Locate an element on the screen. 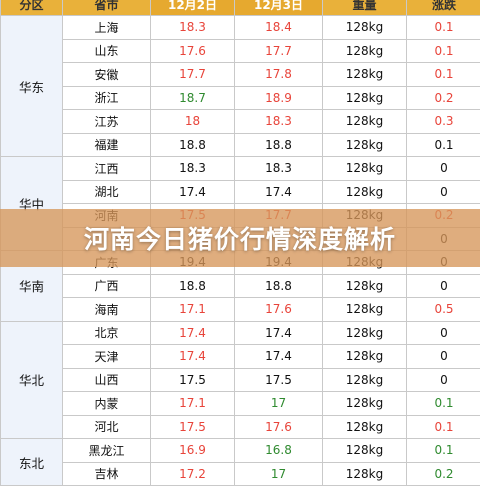 The width and height of the screenshot is (480, 486). price-date2-cell: 18.9 is located at coordinates (279, 98).